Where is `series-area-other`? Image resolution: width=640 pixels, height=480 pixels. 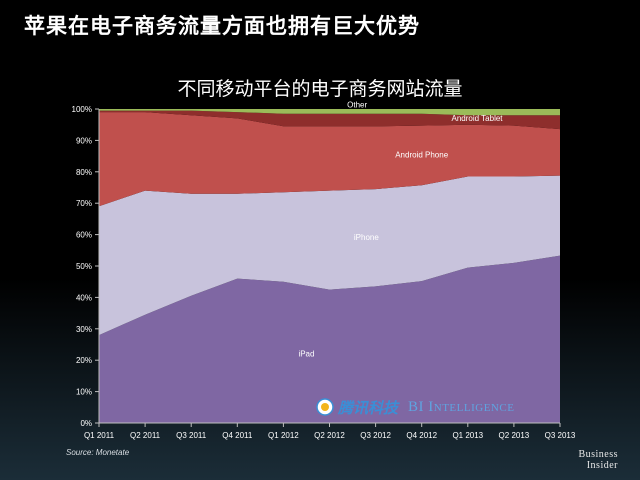
series-area-other is located at coordinates (329, 112).